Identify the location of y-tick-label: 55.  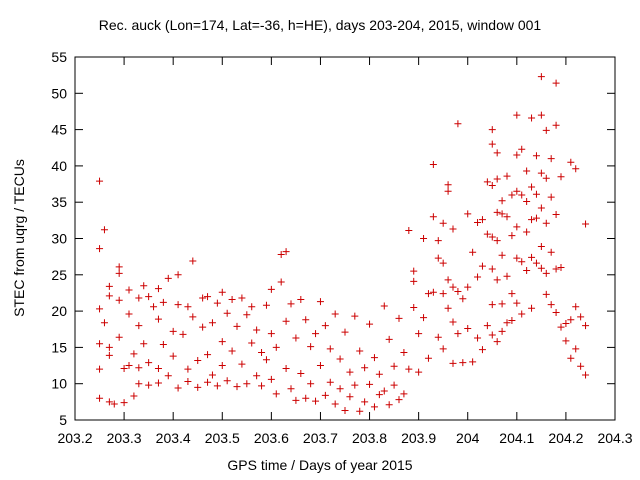
(59, 57).